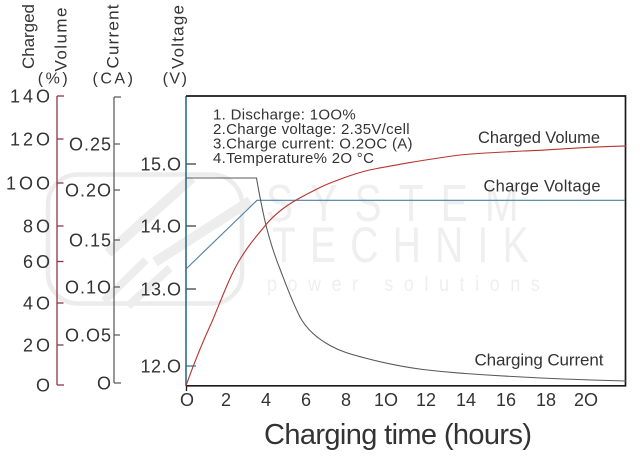  I want to click on svg-text: 6O, so click(38, 262).